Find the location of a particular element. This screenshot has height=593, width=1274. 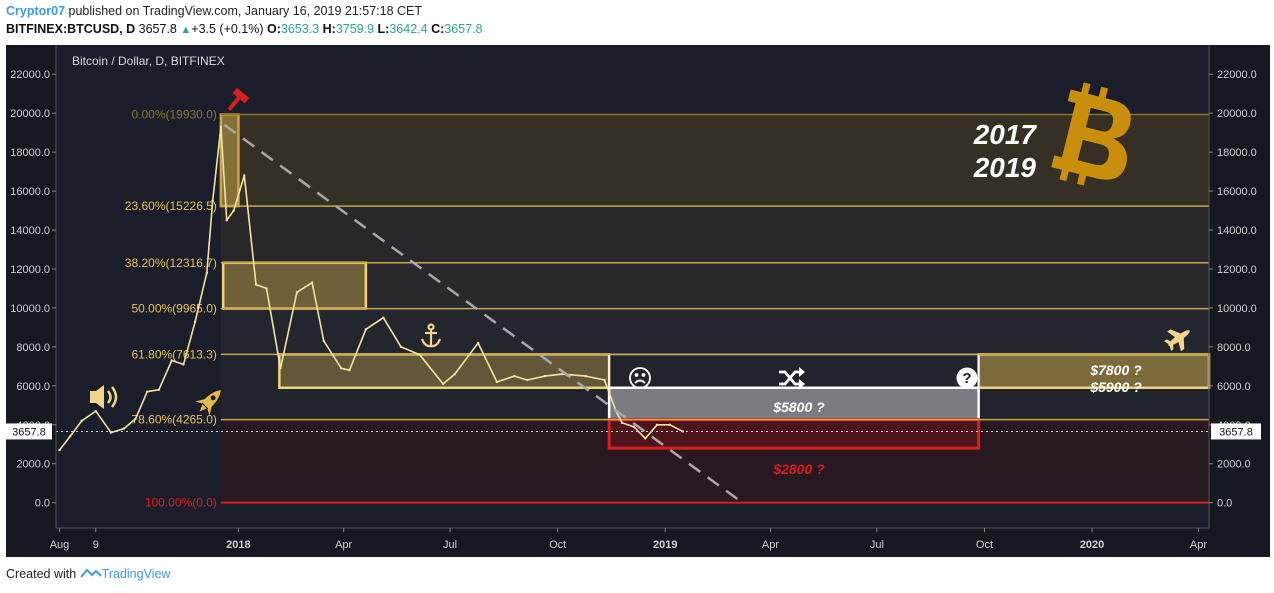

y-tick-label-right: 8000.0 is located at coordinates (1234, 348).